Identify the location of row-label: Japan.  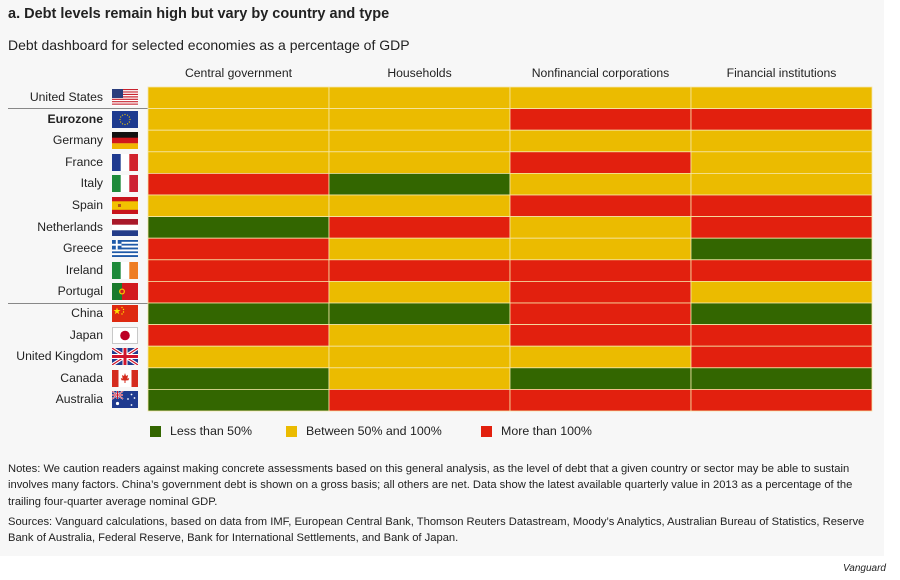
(86, 334).